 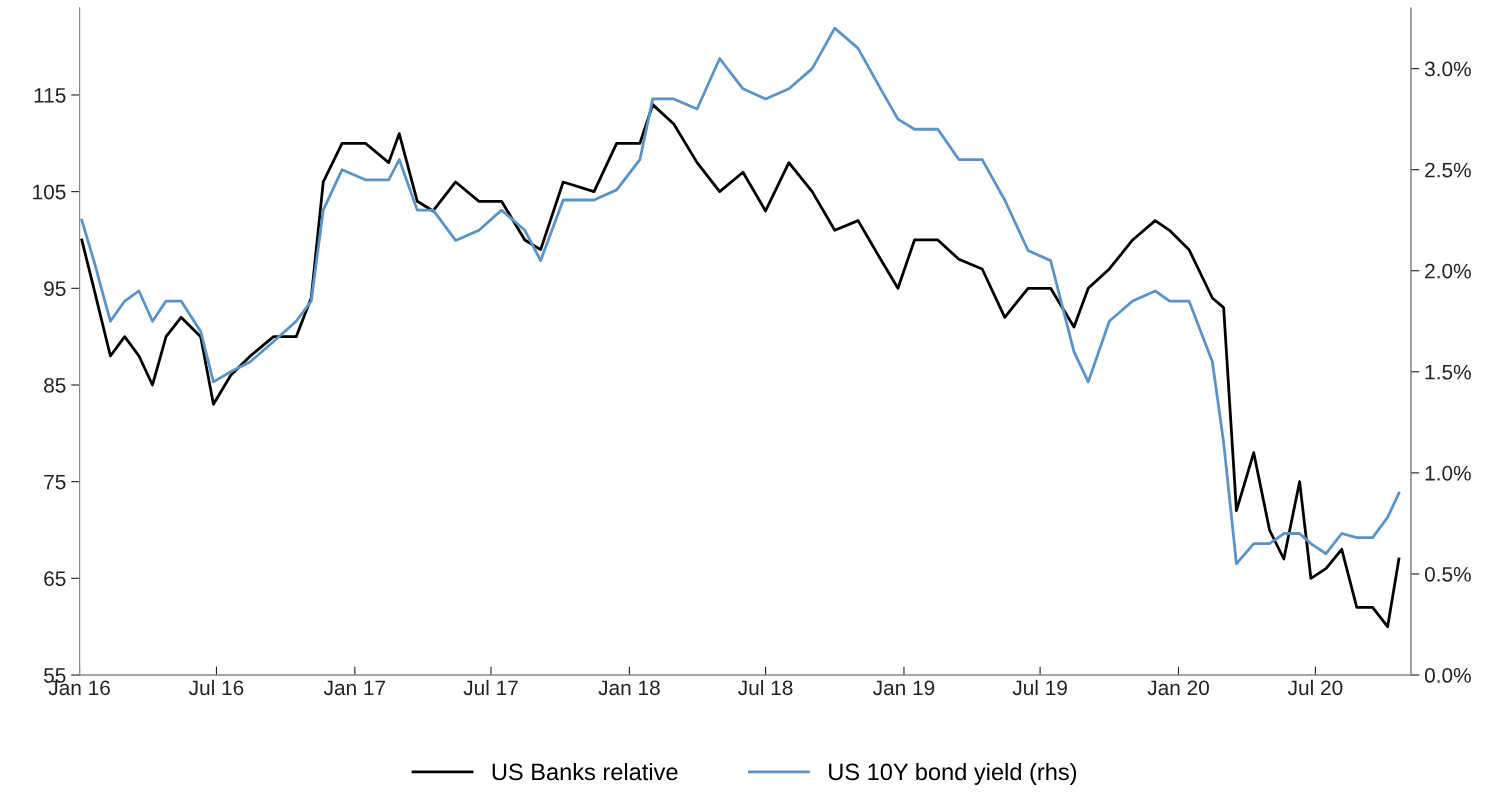 I want to click on y2-tick-label: 0.5%, so click(x=1447, y=574).